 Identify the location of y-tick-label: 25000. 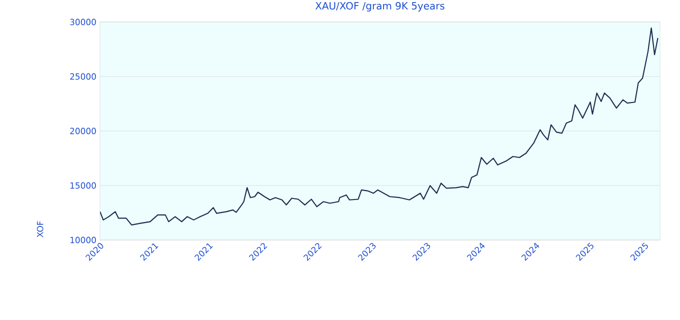
(83, 76).